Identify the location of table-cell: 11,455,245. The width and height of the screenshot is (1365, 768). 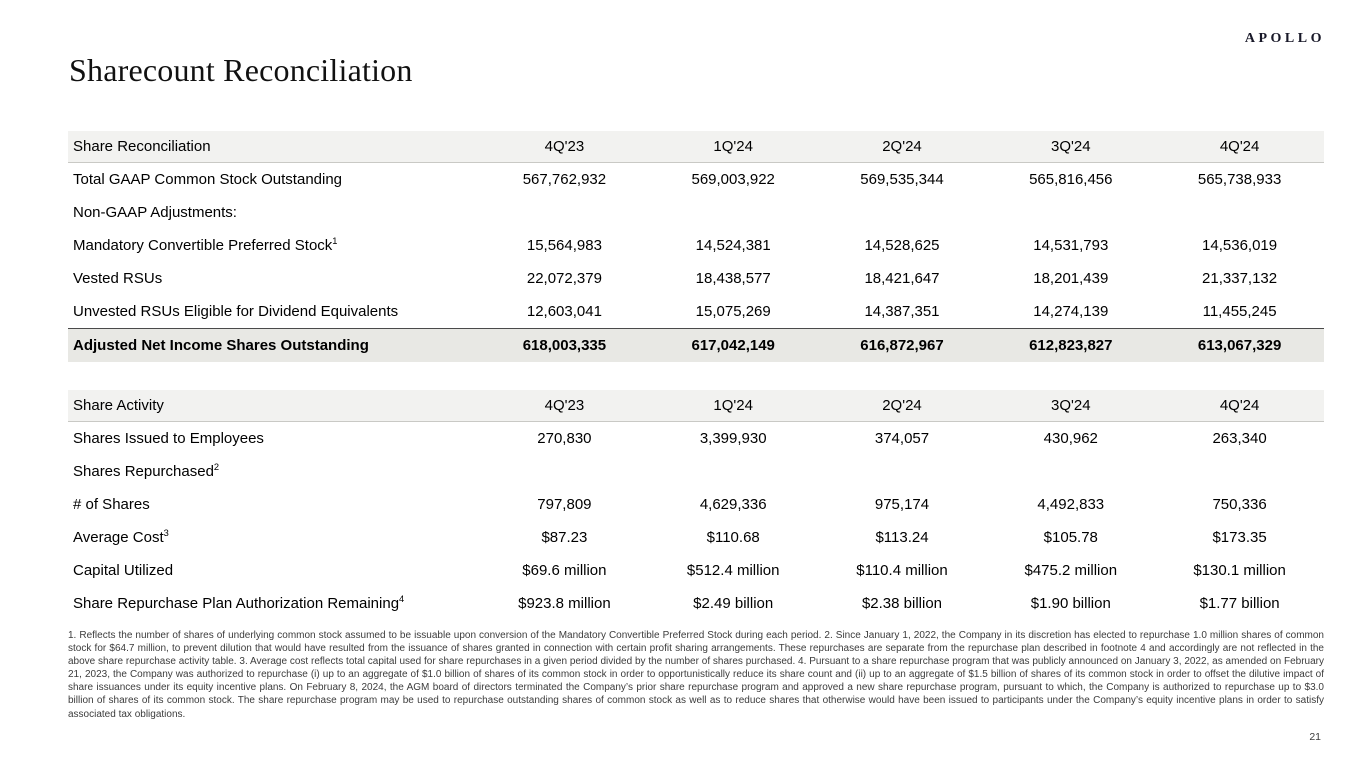
(1239, 311).